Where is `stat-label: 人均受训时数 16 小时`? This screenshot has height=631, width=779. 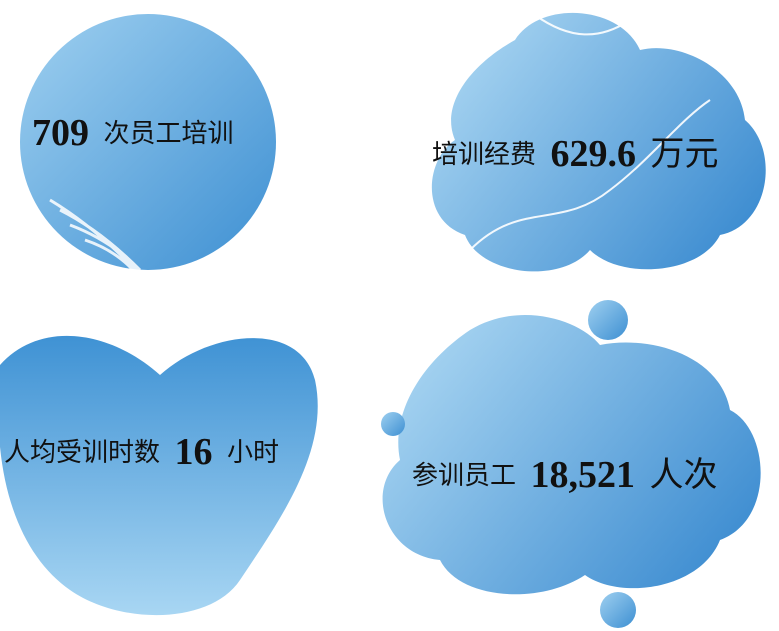 stat-label: 人均受训时数 16 小时 is located at coordinates (141, 452).